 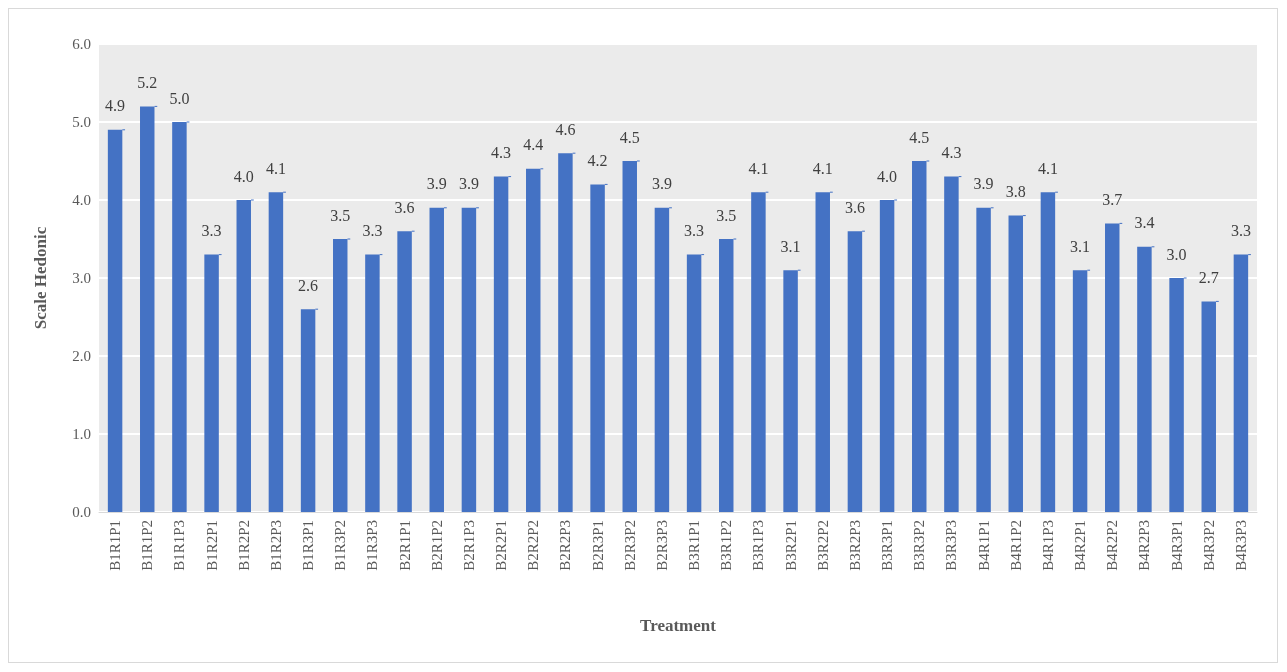 I want to click on x-tick-label: B3R2P2, so click(x=822, y=545).